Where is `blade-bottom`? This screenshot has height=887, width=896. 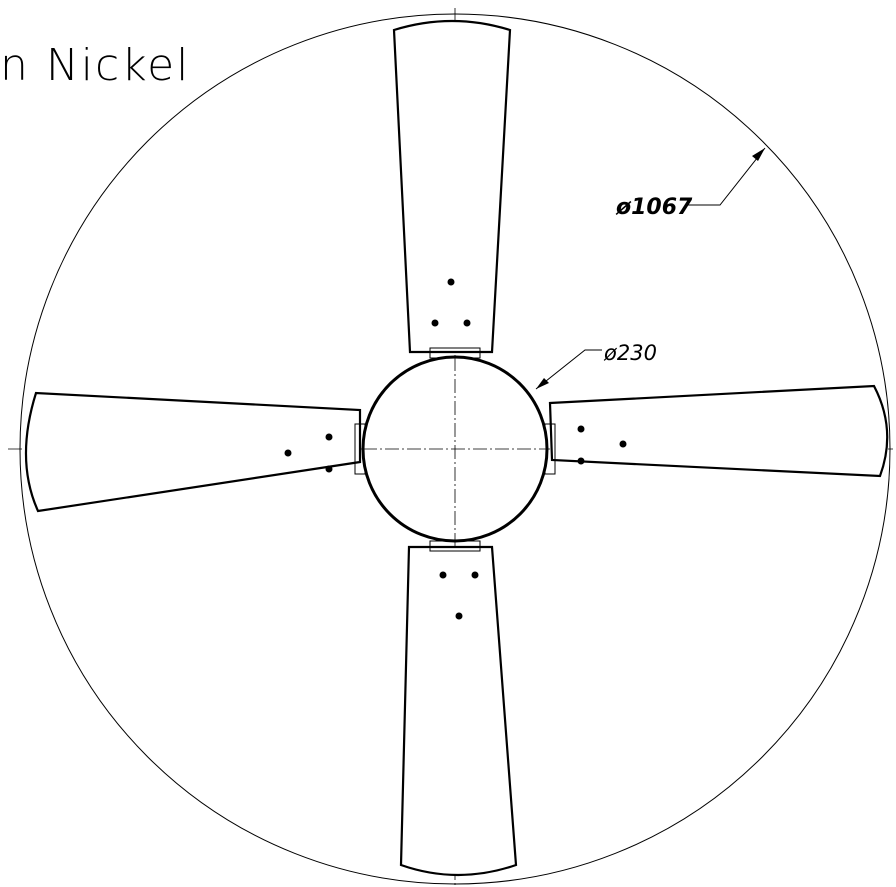 blade-bottom is located at coordinates (458, 711).